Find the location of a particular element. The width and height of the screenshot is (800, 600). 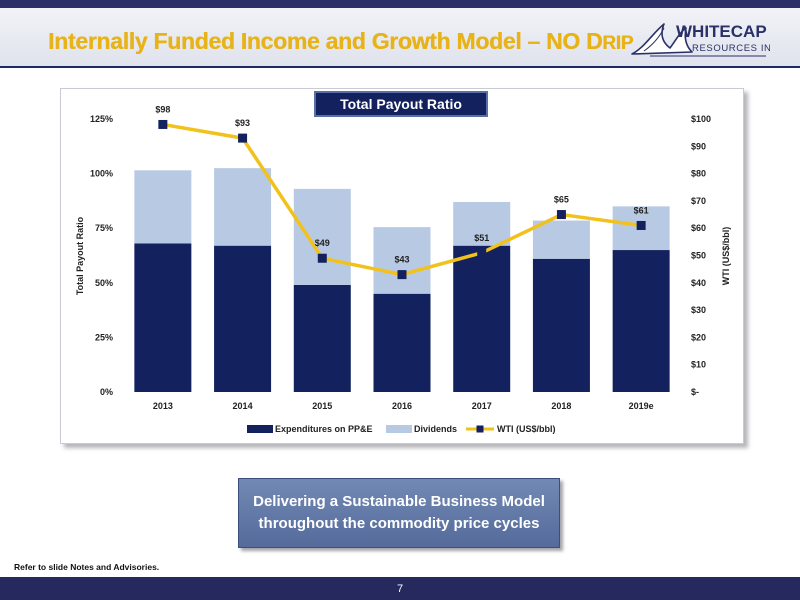

y-axis-title: Total Payout Ratio is located at coordinates (80, 255).